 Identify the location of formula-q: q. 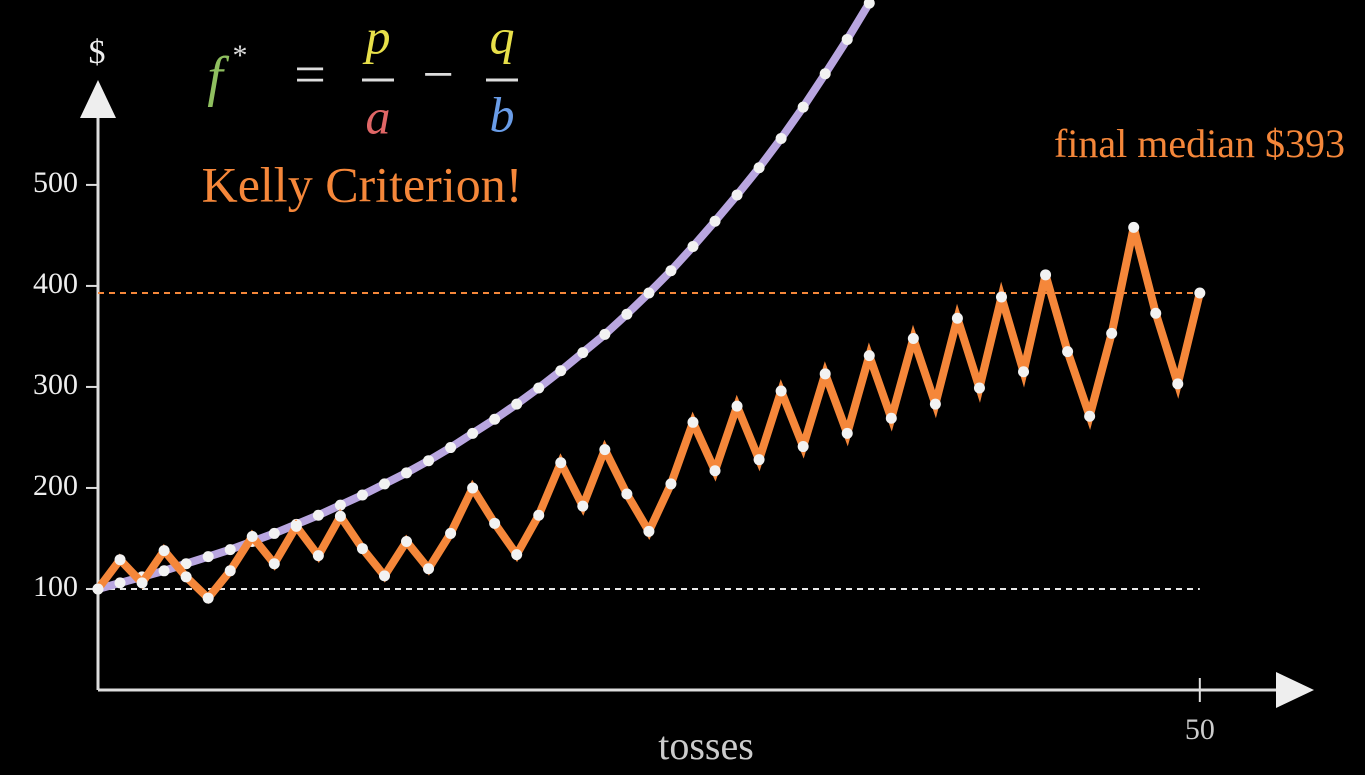
(502, 36).